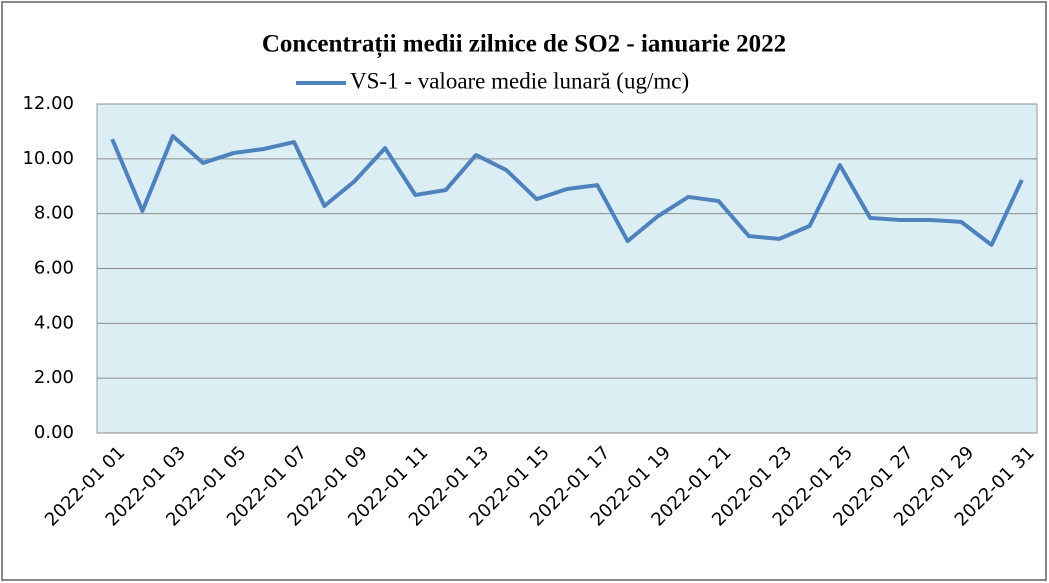 The height and width of the screenshot is (583, 1049). What do you see at coordinates (54, 432) in the screenshot?
I see `y-tick-label: 0.00` at bounding box center [54, 432].